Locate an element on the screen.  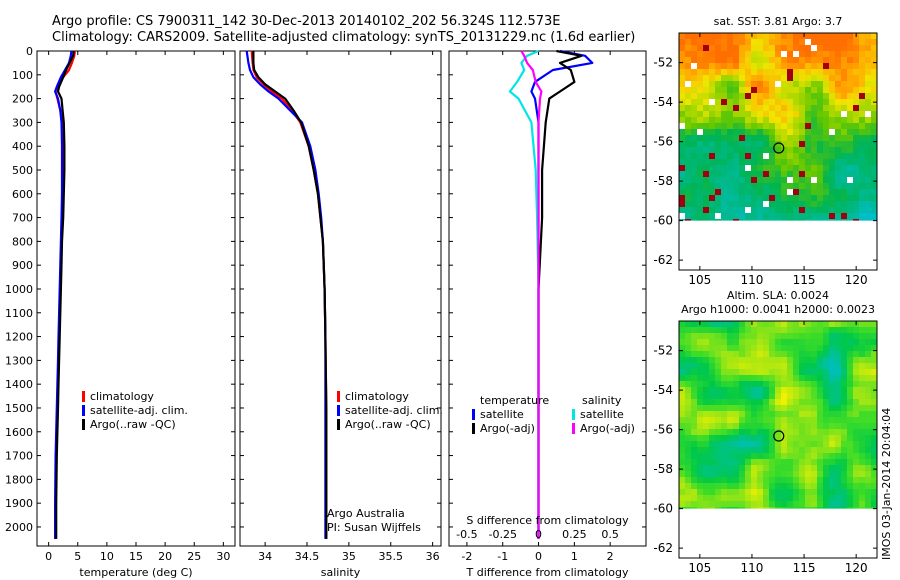
x-tick-label: -2 is located at coordinates (466, 556).